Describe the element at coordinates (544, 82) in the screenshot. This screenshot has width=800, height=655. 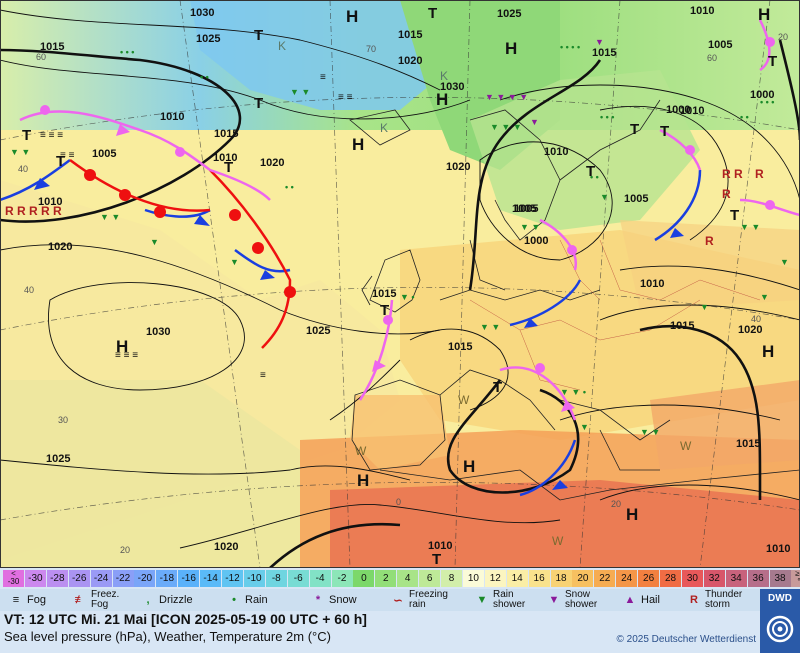
I see `snow-symbols: ▼ ▼ ▼ ▼ ▼ ▼` at that location.